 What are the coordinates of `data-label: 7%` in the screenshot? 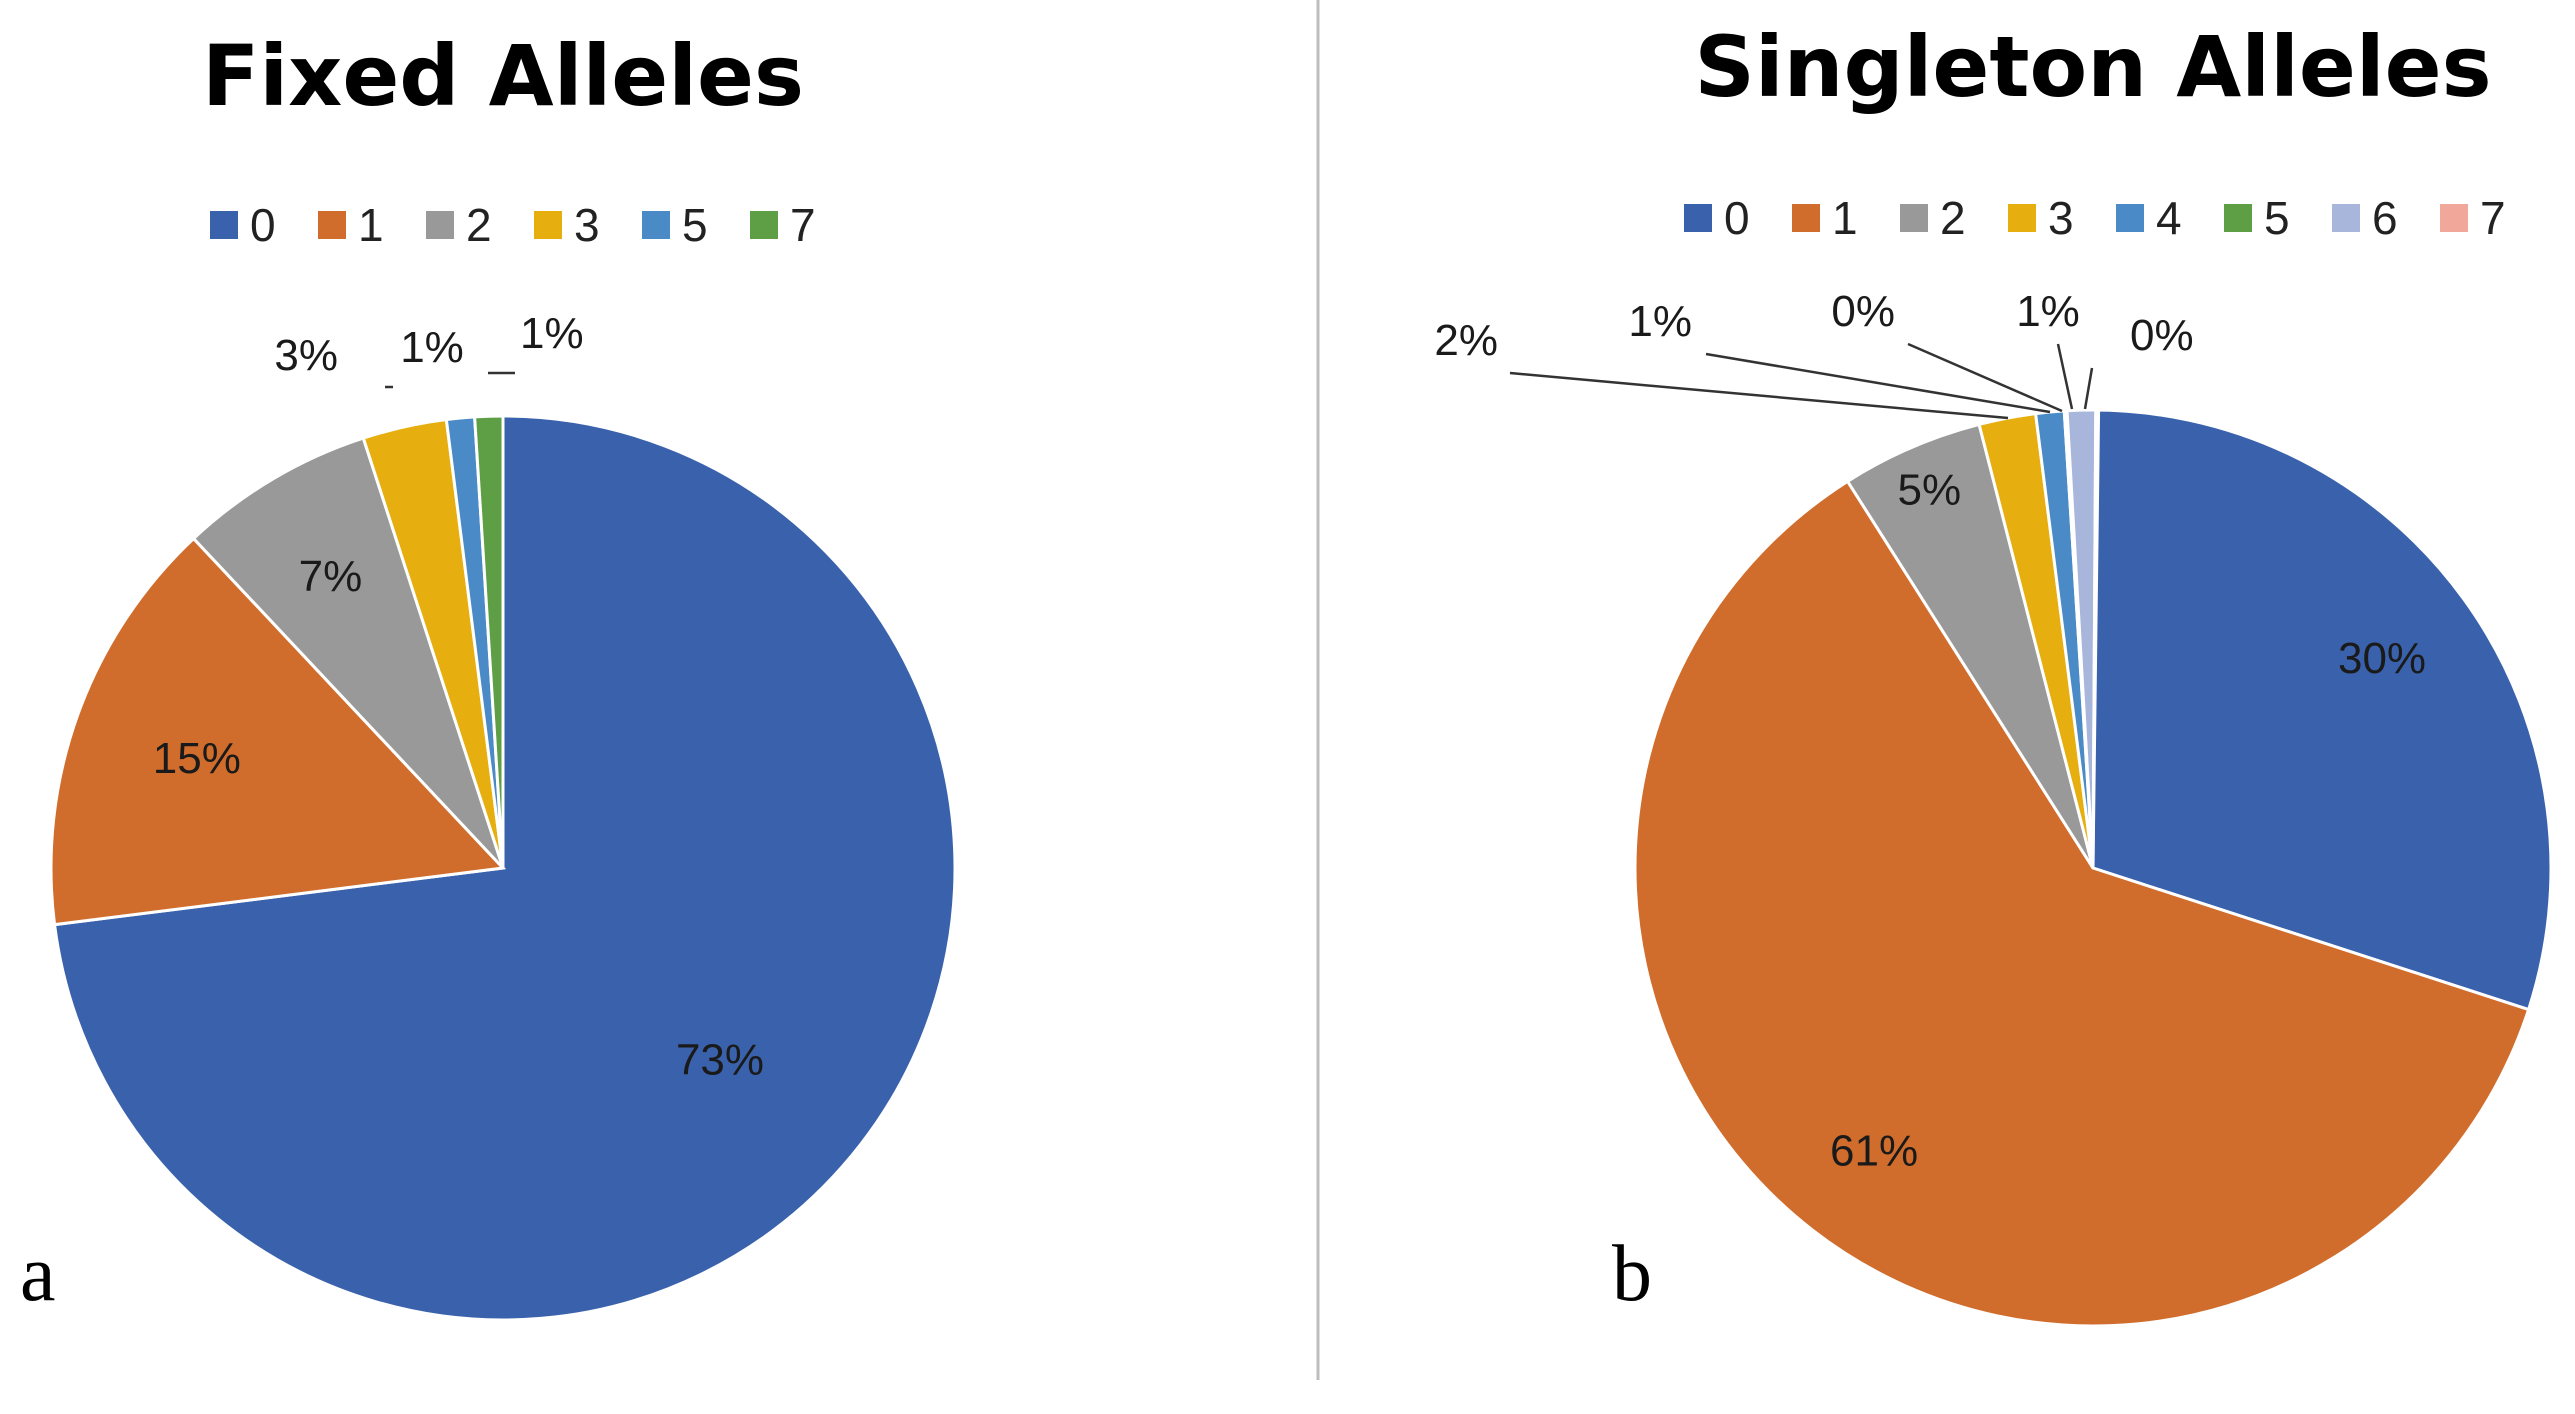 It's located at (331, 576).